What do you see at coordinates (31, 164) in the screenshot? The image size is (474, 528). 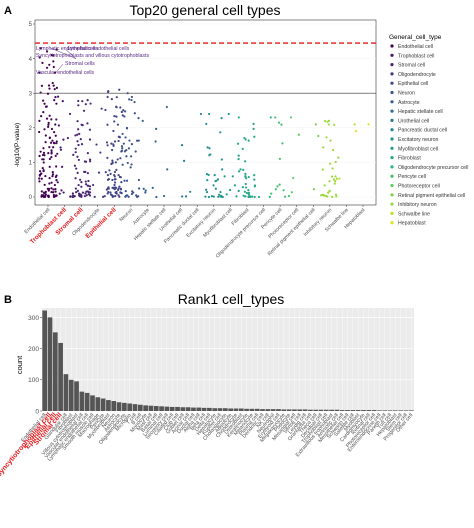 I see `a-ytick-label: 1` at bounding box center [31, 164].